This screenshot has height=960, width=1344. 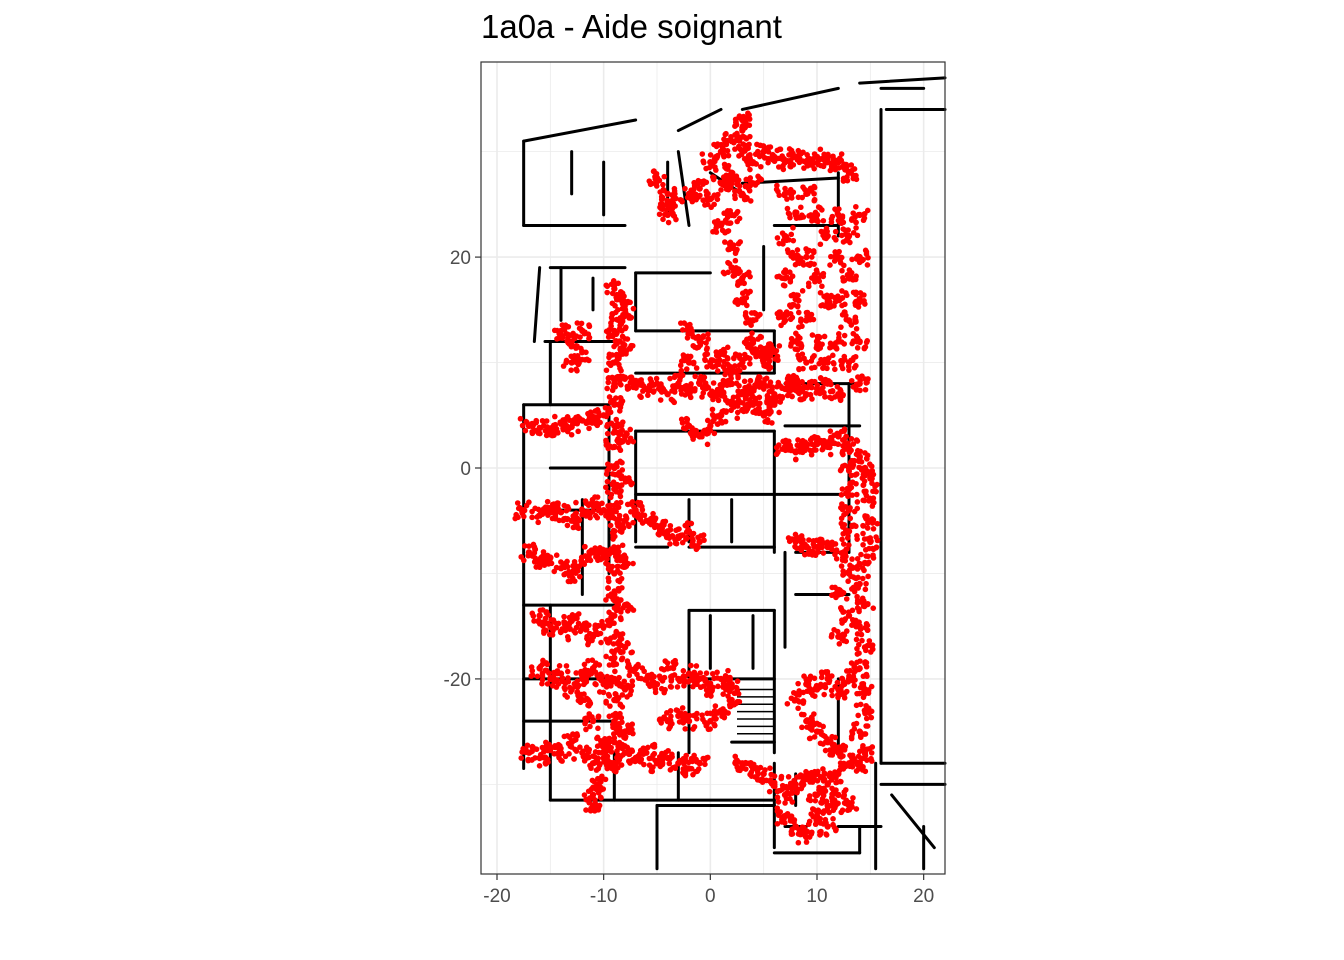 What do you see at coordinates (580, 130) in the screenshot?
I see `wall-segment` at bounding box center [580, 130].